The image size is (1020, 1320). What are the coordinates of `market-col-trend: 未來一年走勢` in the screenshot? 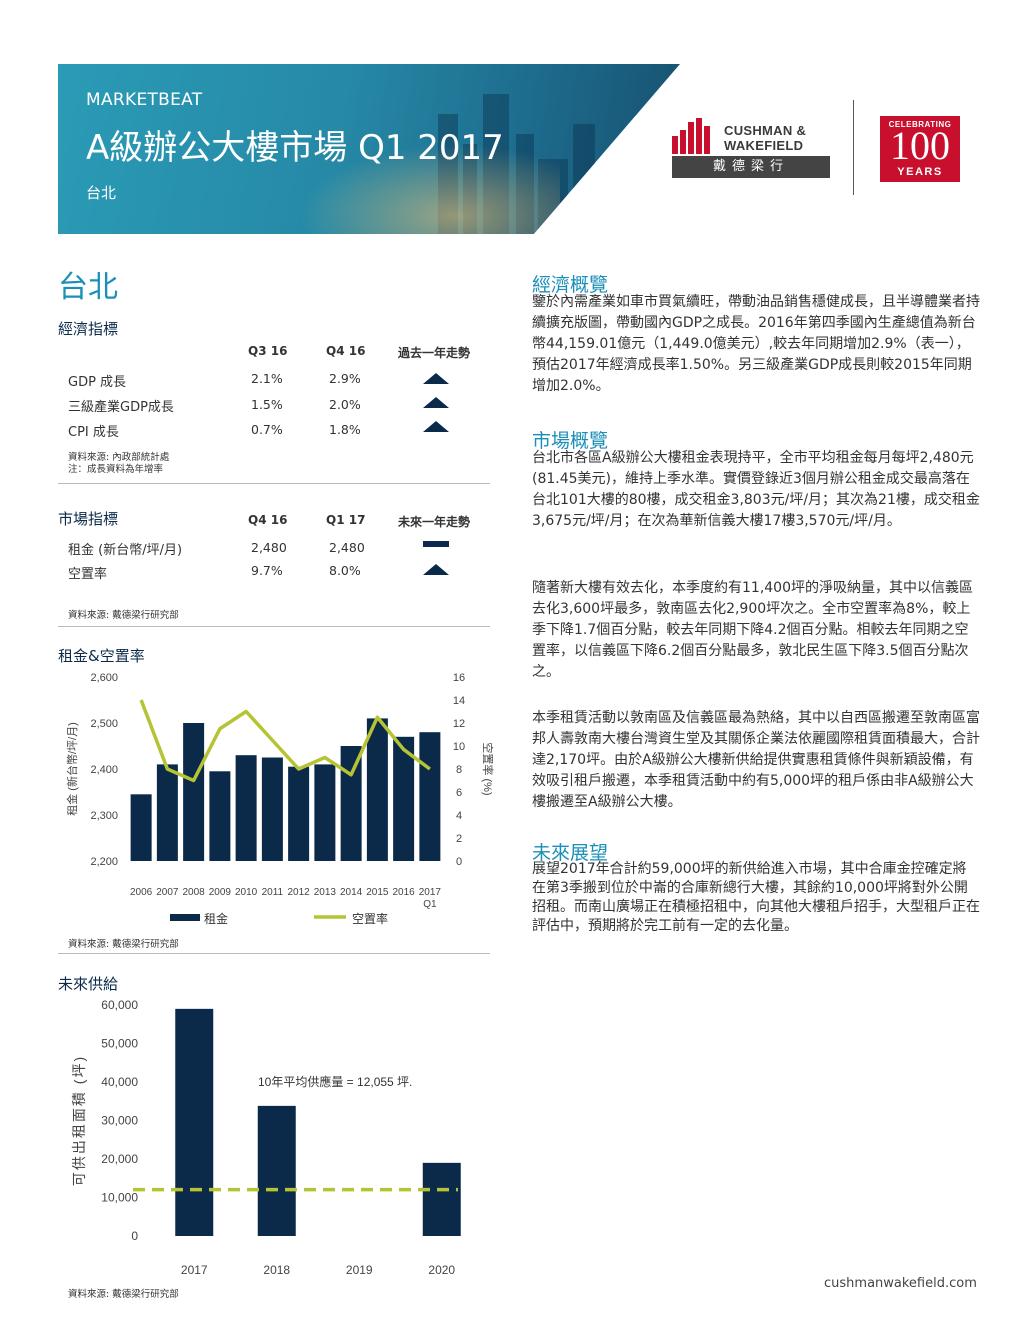 It's located at (434, 522).